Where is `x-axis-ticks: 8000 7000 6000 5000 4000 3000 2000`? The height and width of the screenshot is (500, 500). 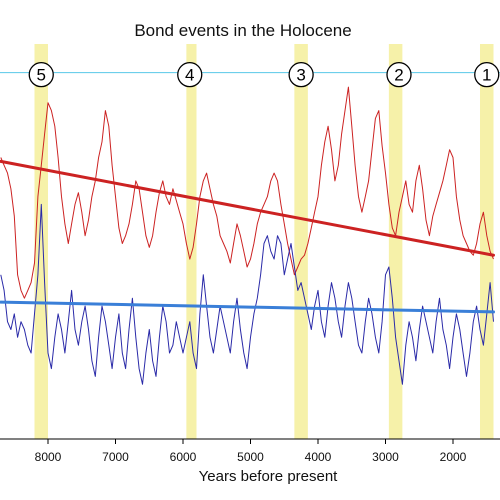 x-axis-ticks: 8000 7000 6000 5000 4000 3000 2000 is located at coordinates (251, 451).